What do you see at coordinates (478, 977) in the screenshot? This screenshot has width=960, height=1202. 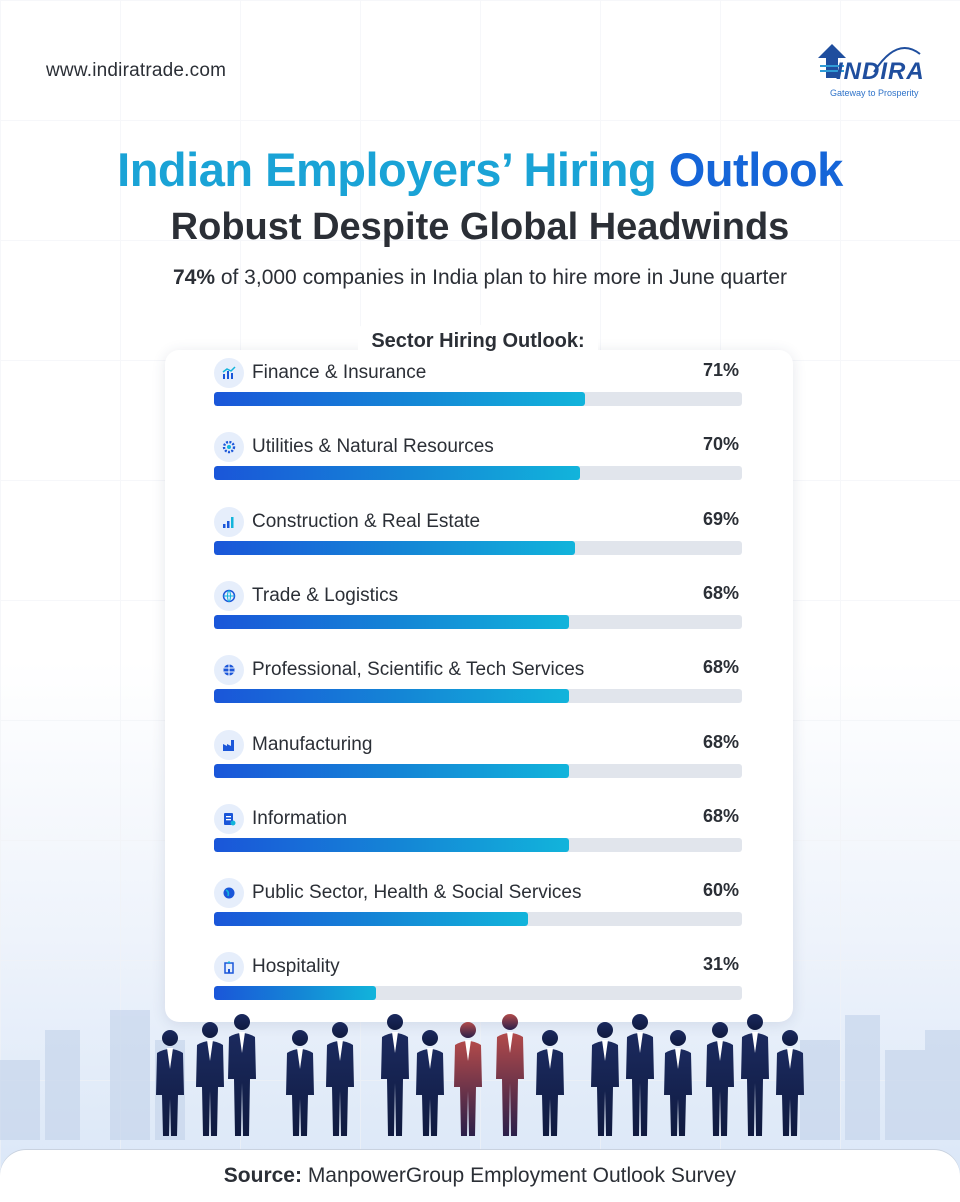 I see `sector-row: Hospitality 31%` at bounding box center [478, 977].